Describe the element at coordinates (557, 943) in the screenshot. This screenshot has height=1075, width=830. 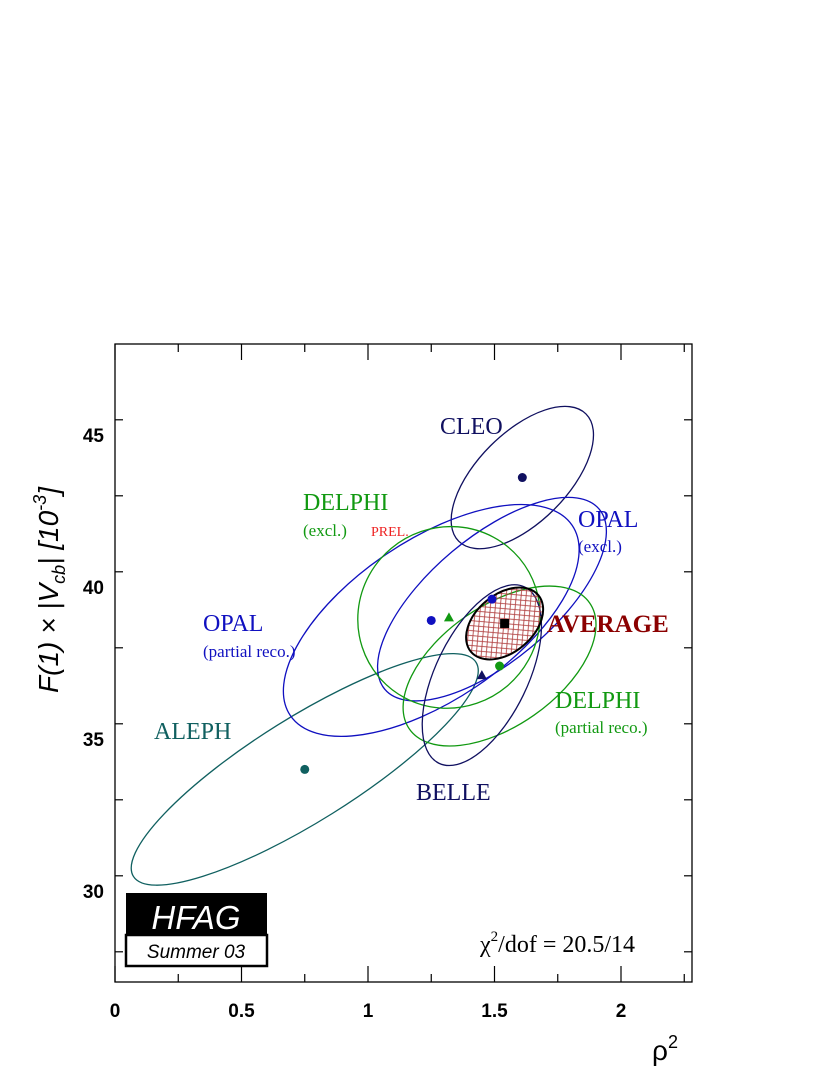
I see `chi2-label: χ2/dof = 20.5/14` at that location.